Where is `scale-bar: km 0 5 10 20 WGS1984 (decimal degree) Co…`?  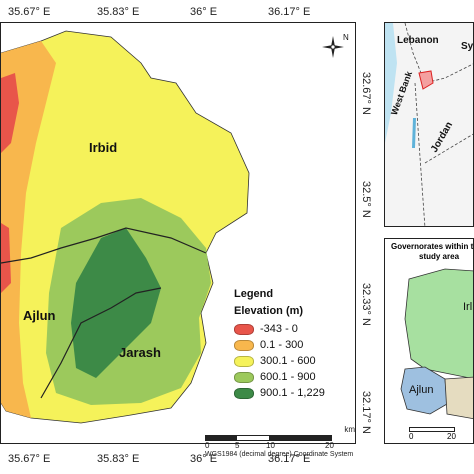 scale-bar: km 0 5 10 20 WGS1984 (decimal degree) Co… is located at coordinates (280, 441).